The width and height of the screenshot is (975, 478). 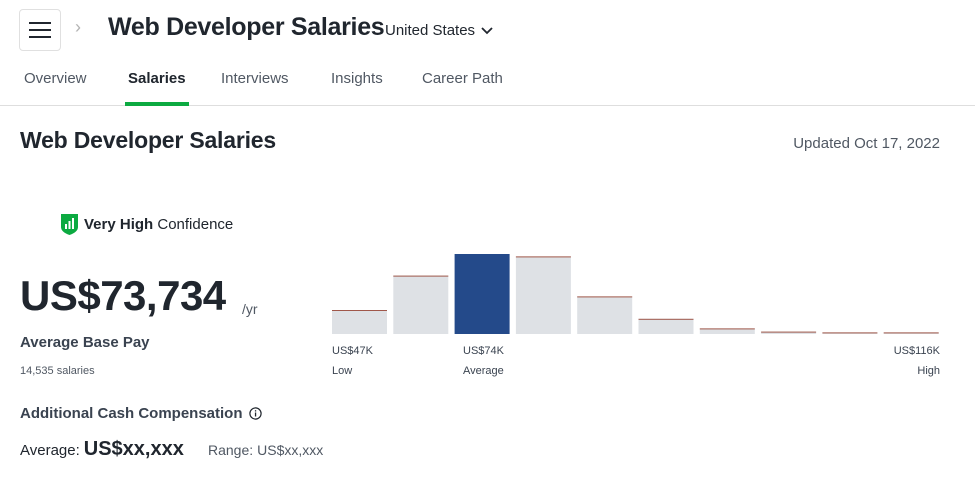 I want to click on additional-range: Range: US$xx,xxx, so click(x=265, y=450).